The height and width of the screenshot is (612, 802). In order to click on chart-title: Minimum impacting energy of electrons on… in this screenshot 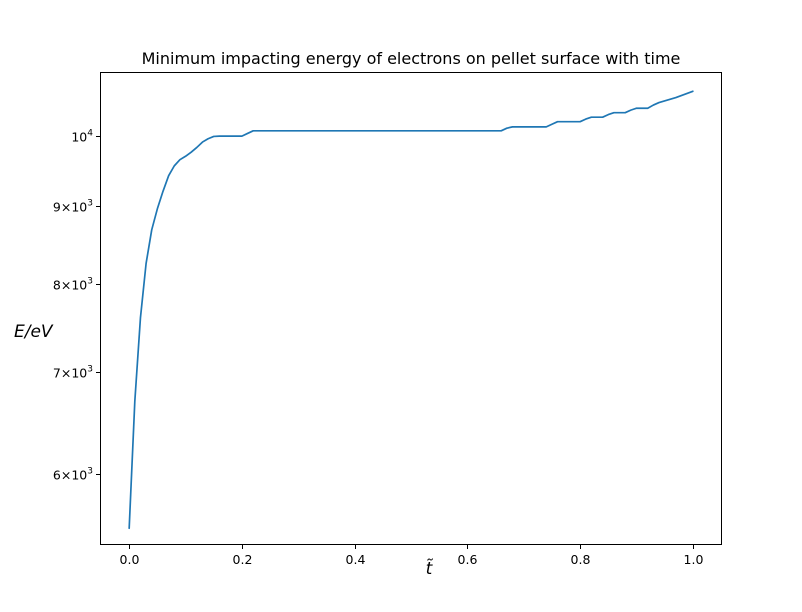, I will do `click(411, 58)`.